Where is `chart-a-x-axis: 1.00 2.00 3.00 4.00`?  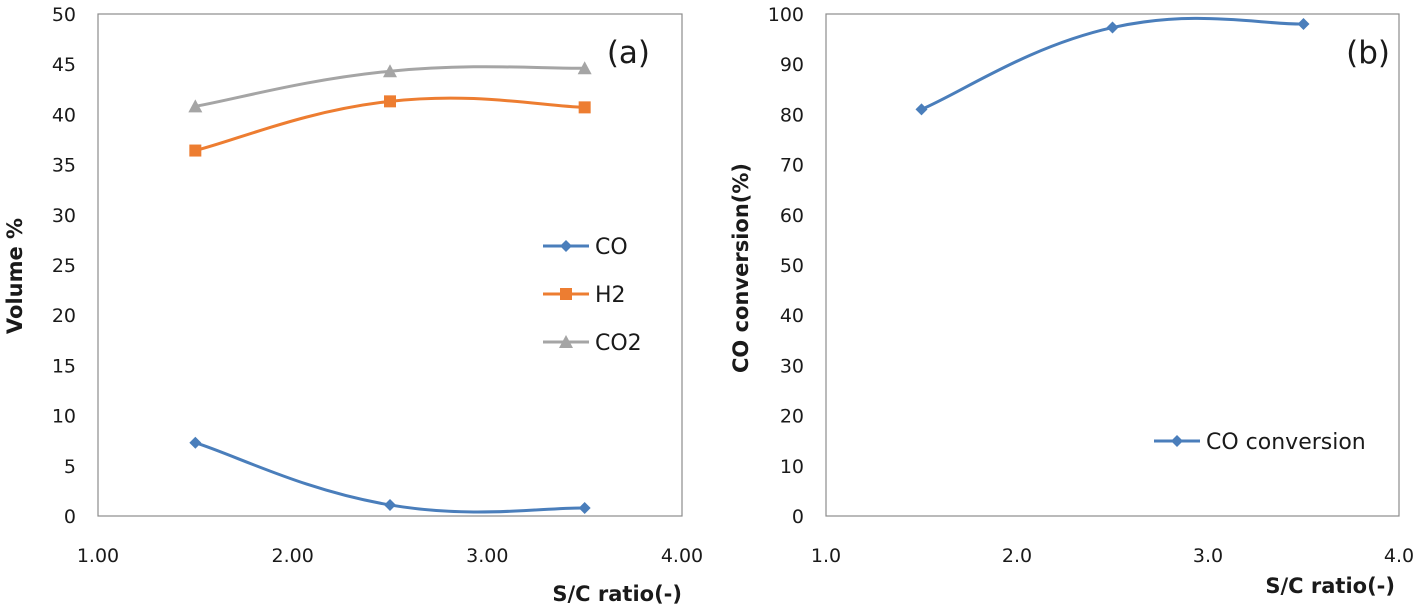 chart-a-x-axis: 1.00 2.00 3.00 4.00 is located at coordinates (390, 556).